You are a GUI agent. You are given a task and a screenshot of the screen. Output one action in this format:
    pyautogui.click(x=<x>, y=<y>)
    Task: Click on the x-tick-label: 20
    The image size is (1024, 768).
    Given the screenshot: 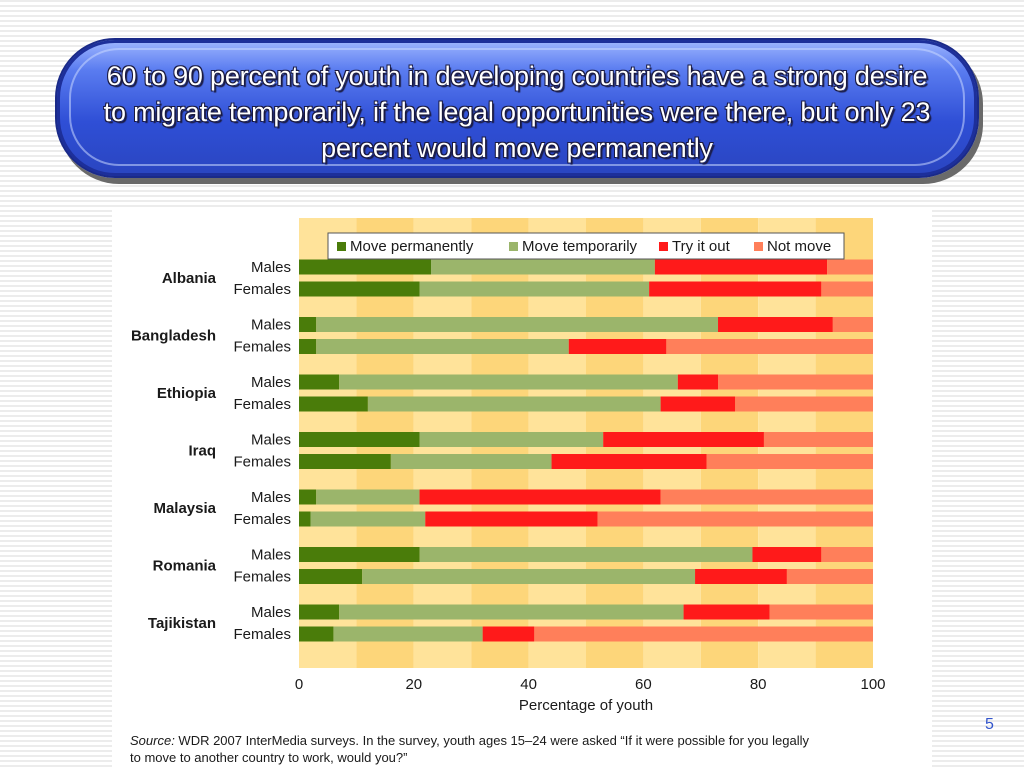 What is the action you would take?
    pyautogui.click(x=413, y=684)
    